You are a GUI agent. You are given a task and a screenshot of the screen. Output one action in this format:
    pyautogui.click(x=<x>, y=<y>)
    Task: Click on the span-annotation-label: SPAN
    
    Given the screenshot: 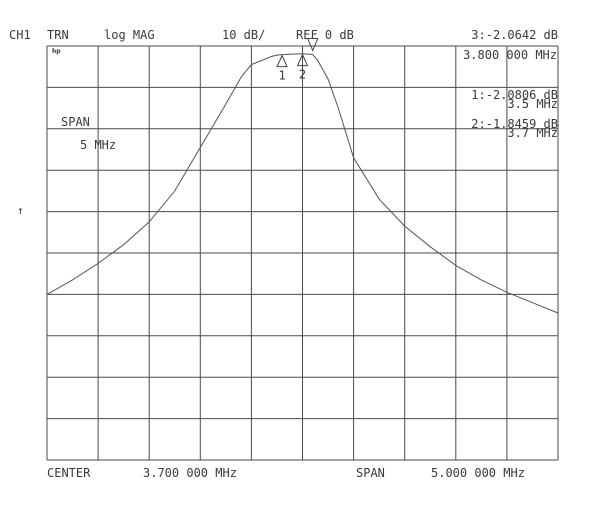 What is the action you would take?
    pyautogui.click(x=75, y=122)
    